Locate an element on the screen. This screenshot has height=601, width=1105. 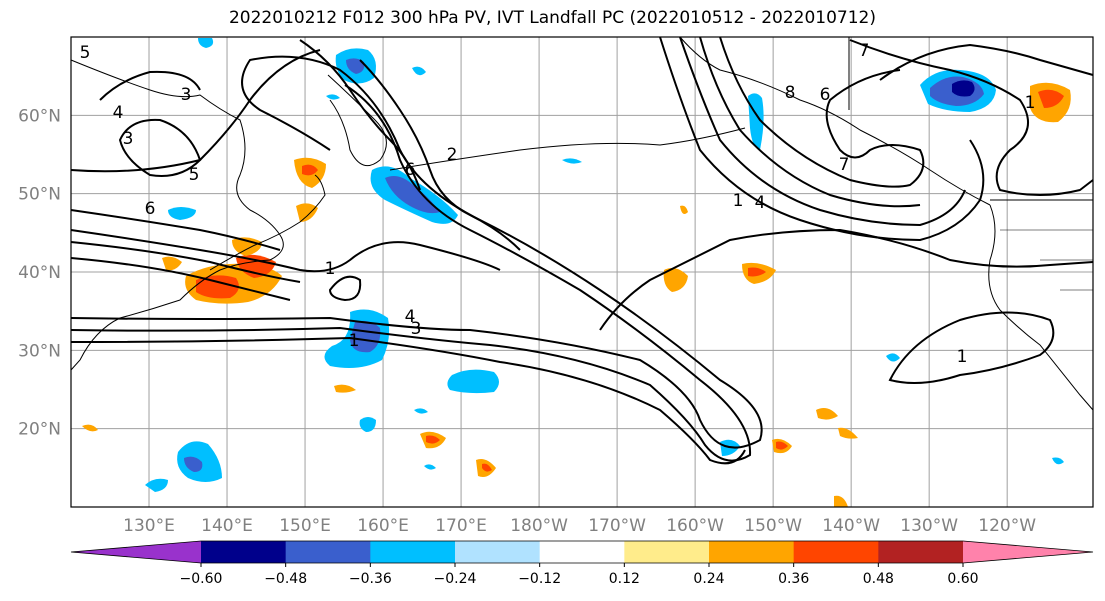
japan-coastline is located at coordinates (267, 222).